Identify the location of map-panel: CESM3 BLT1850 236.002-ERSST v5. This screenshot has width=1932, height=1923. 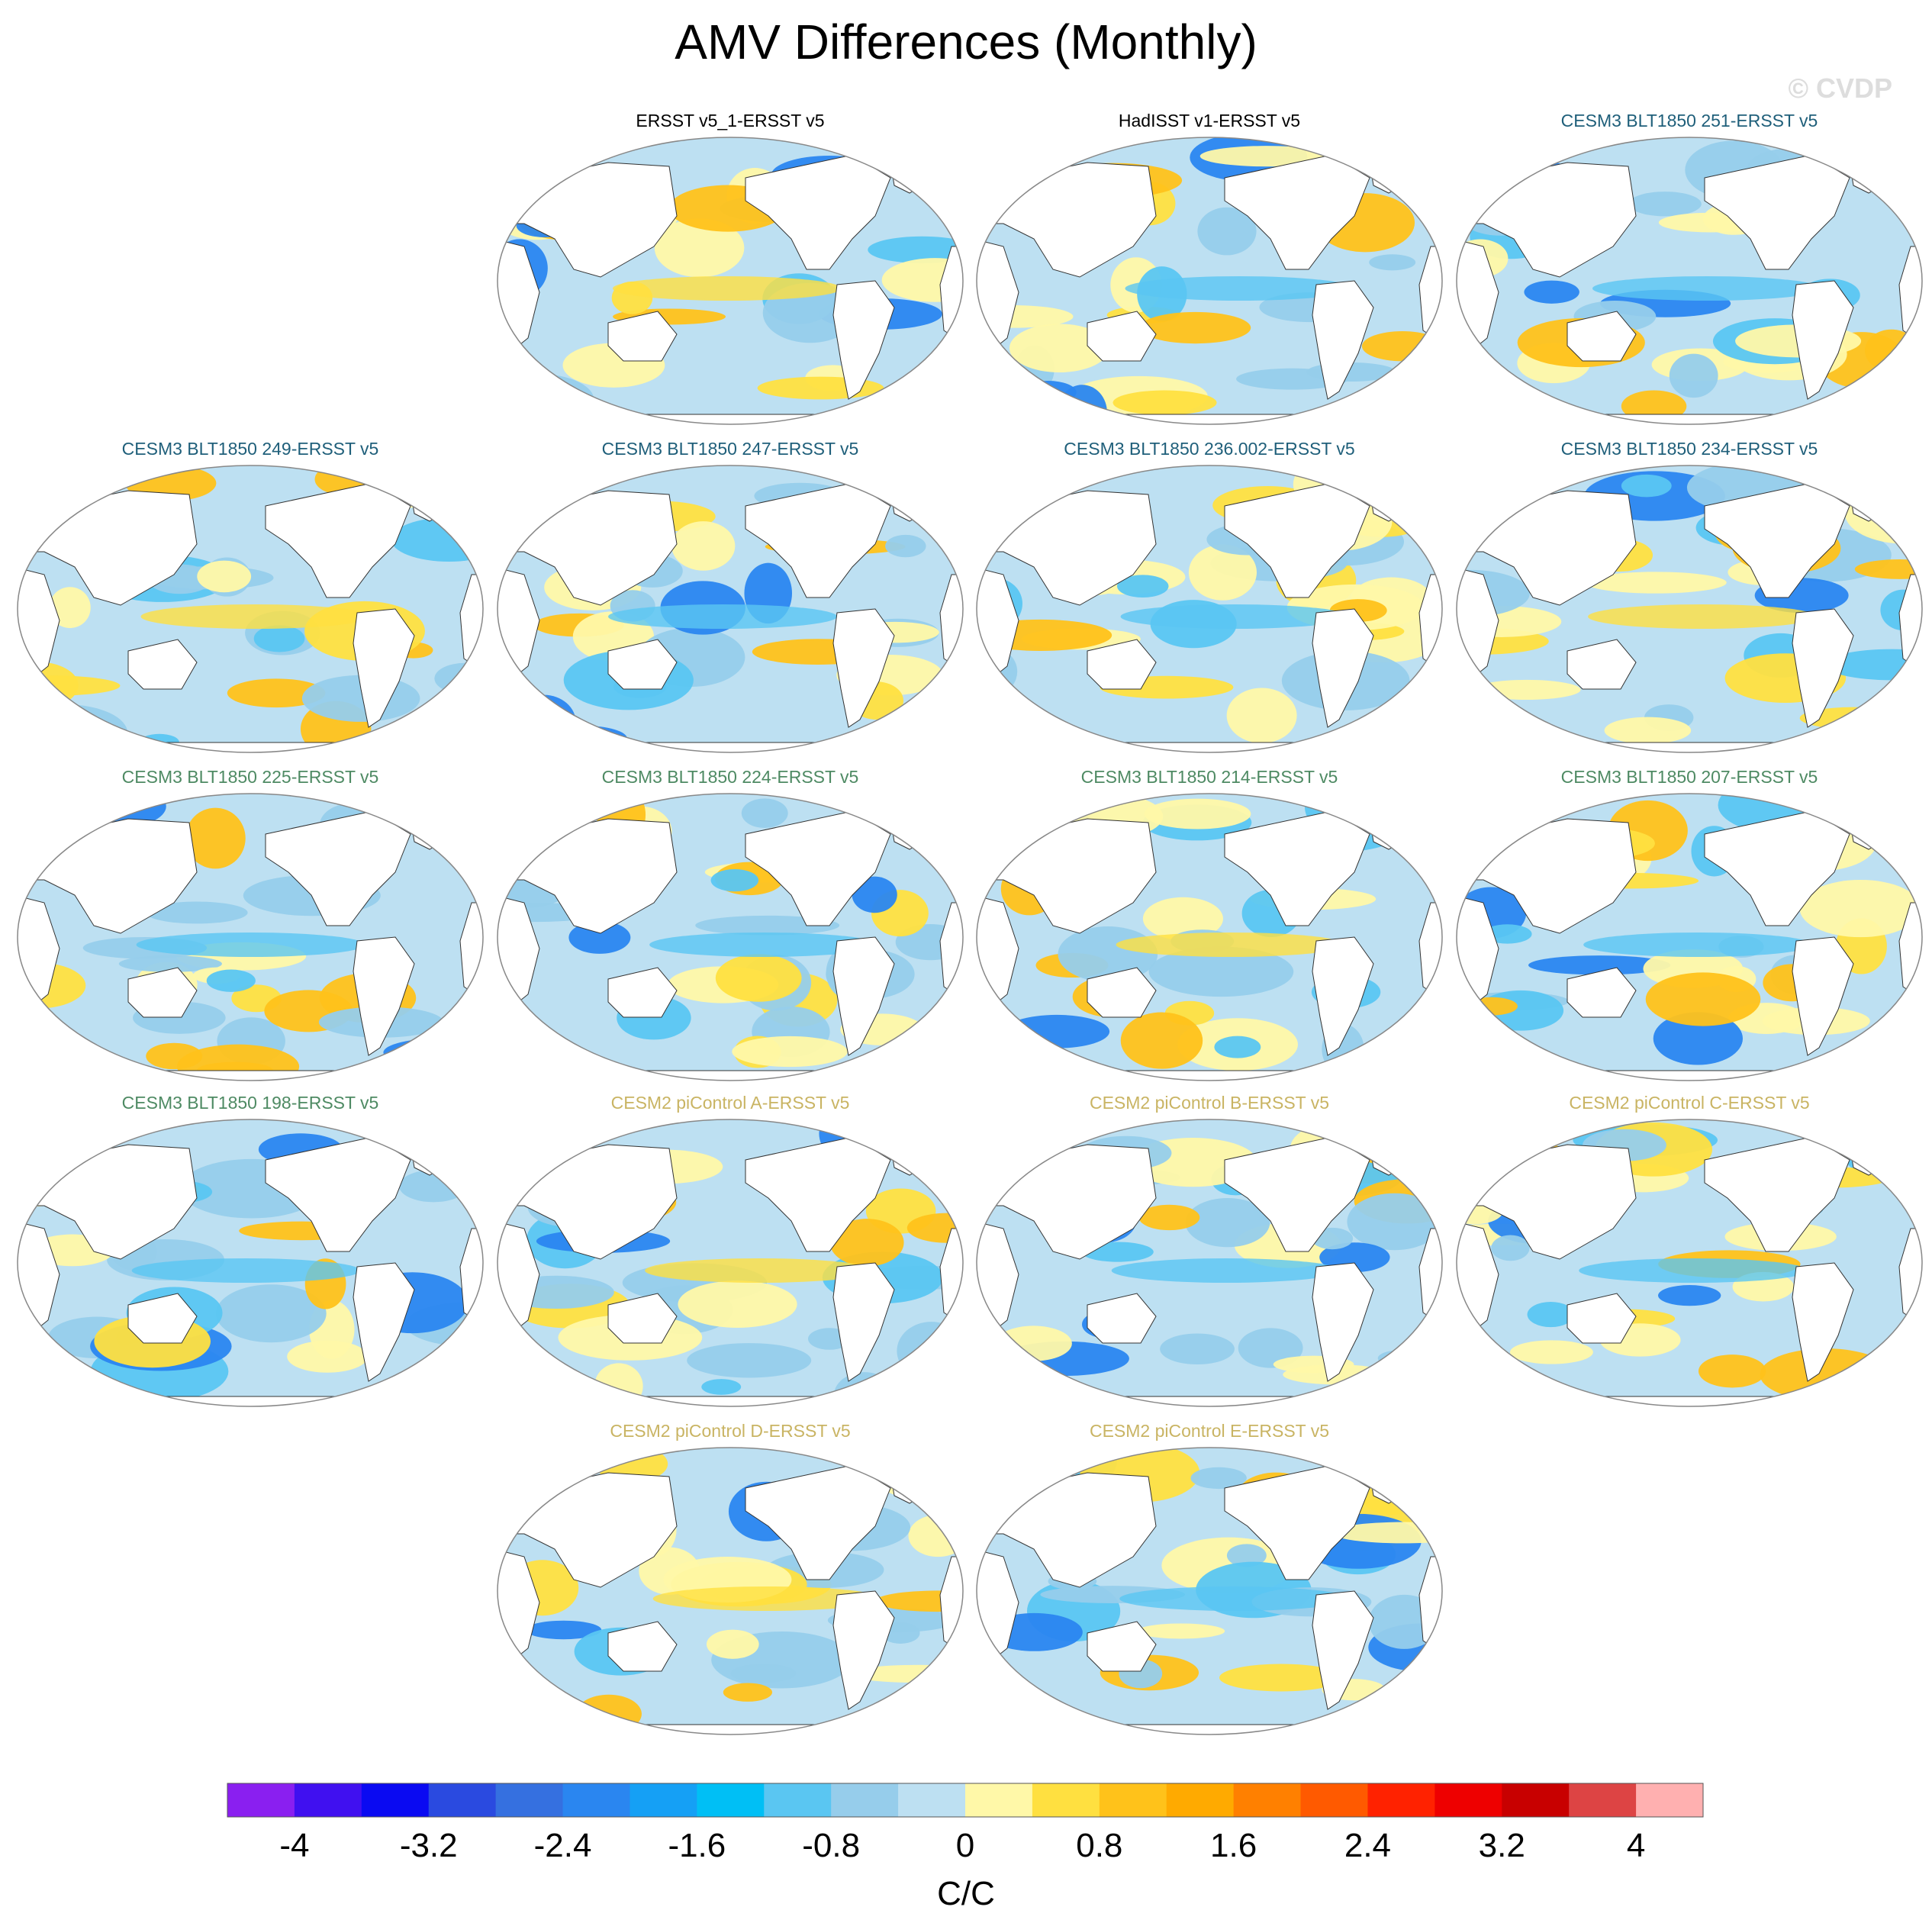
(1209, 599).